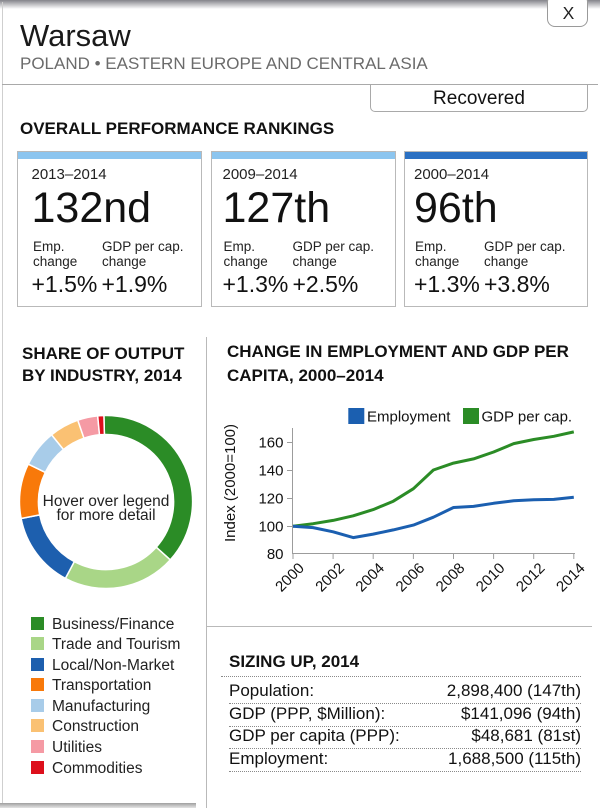 This screenshot has width=600, height=808. What do you see at coordinates (370, 578) in the screenshot?
I see `svg-text: 2004` at bounding box center [370, 578].